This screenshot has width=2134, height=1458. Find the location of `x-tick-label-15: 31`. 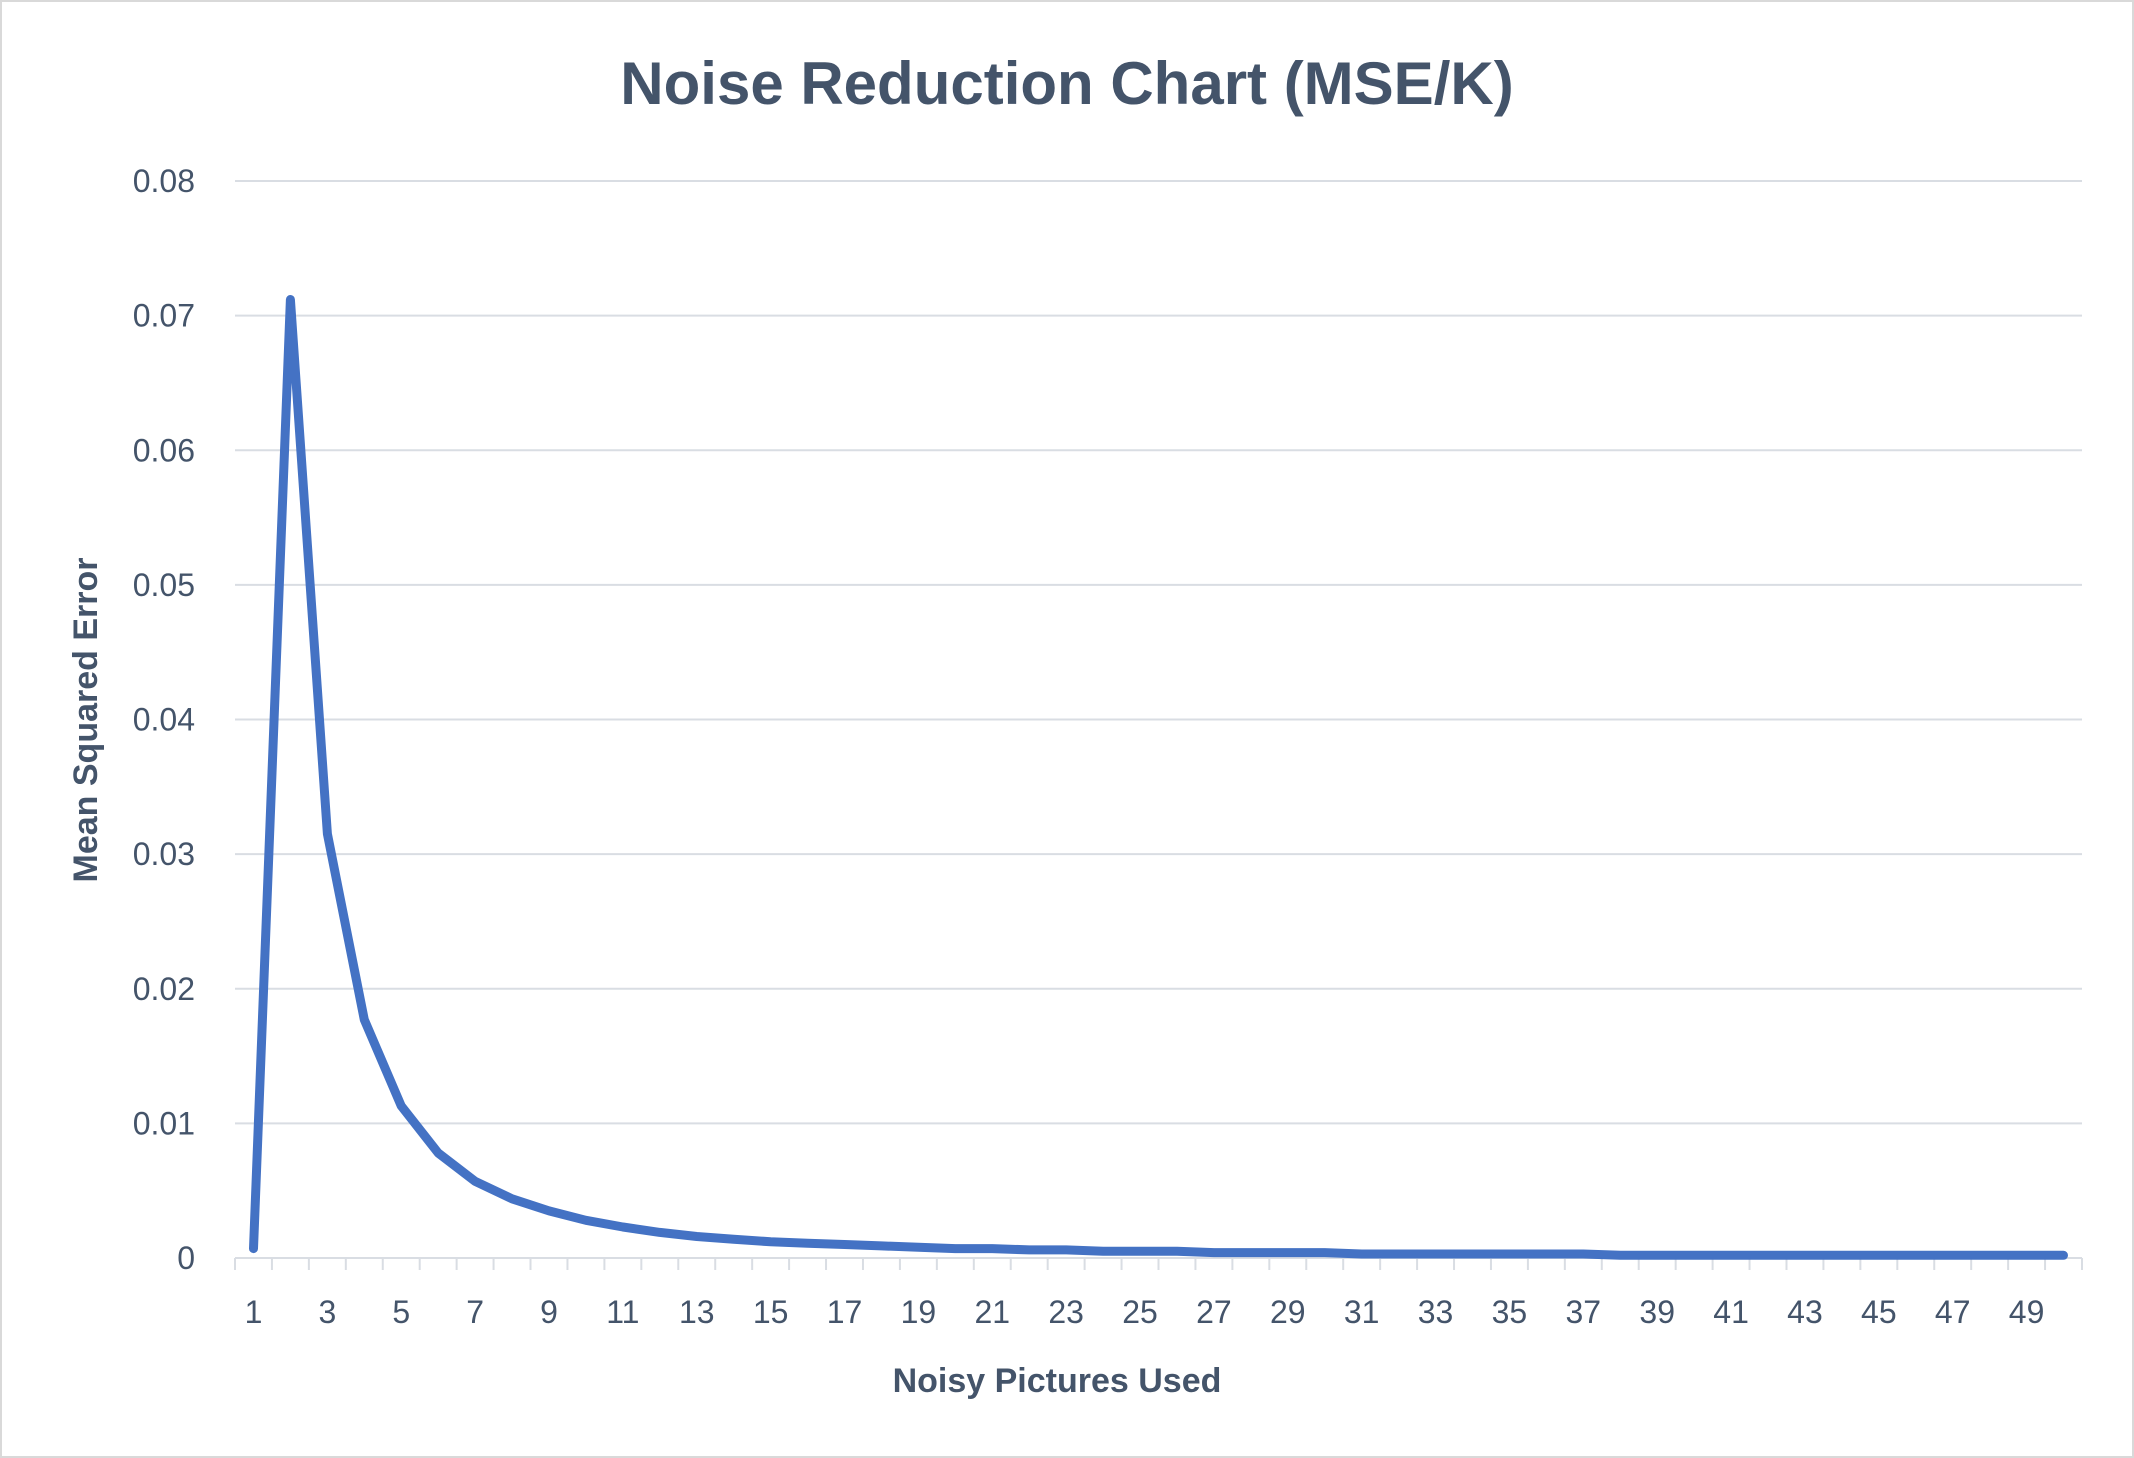

x-tick-label-15: 31 is located at coordinates (1362, 1312).